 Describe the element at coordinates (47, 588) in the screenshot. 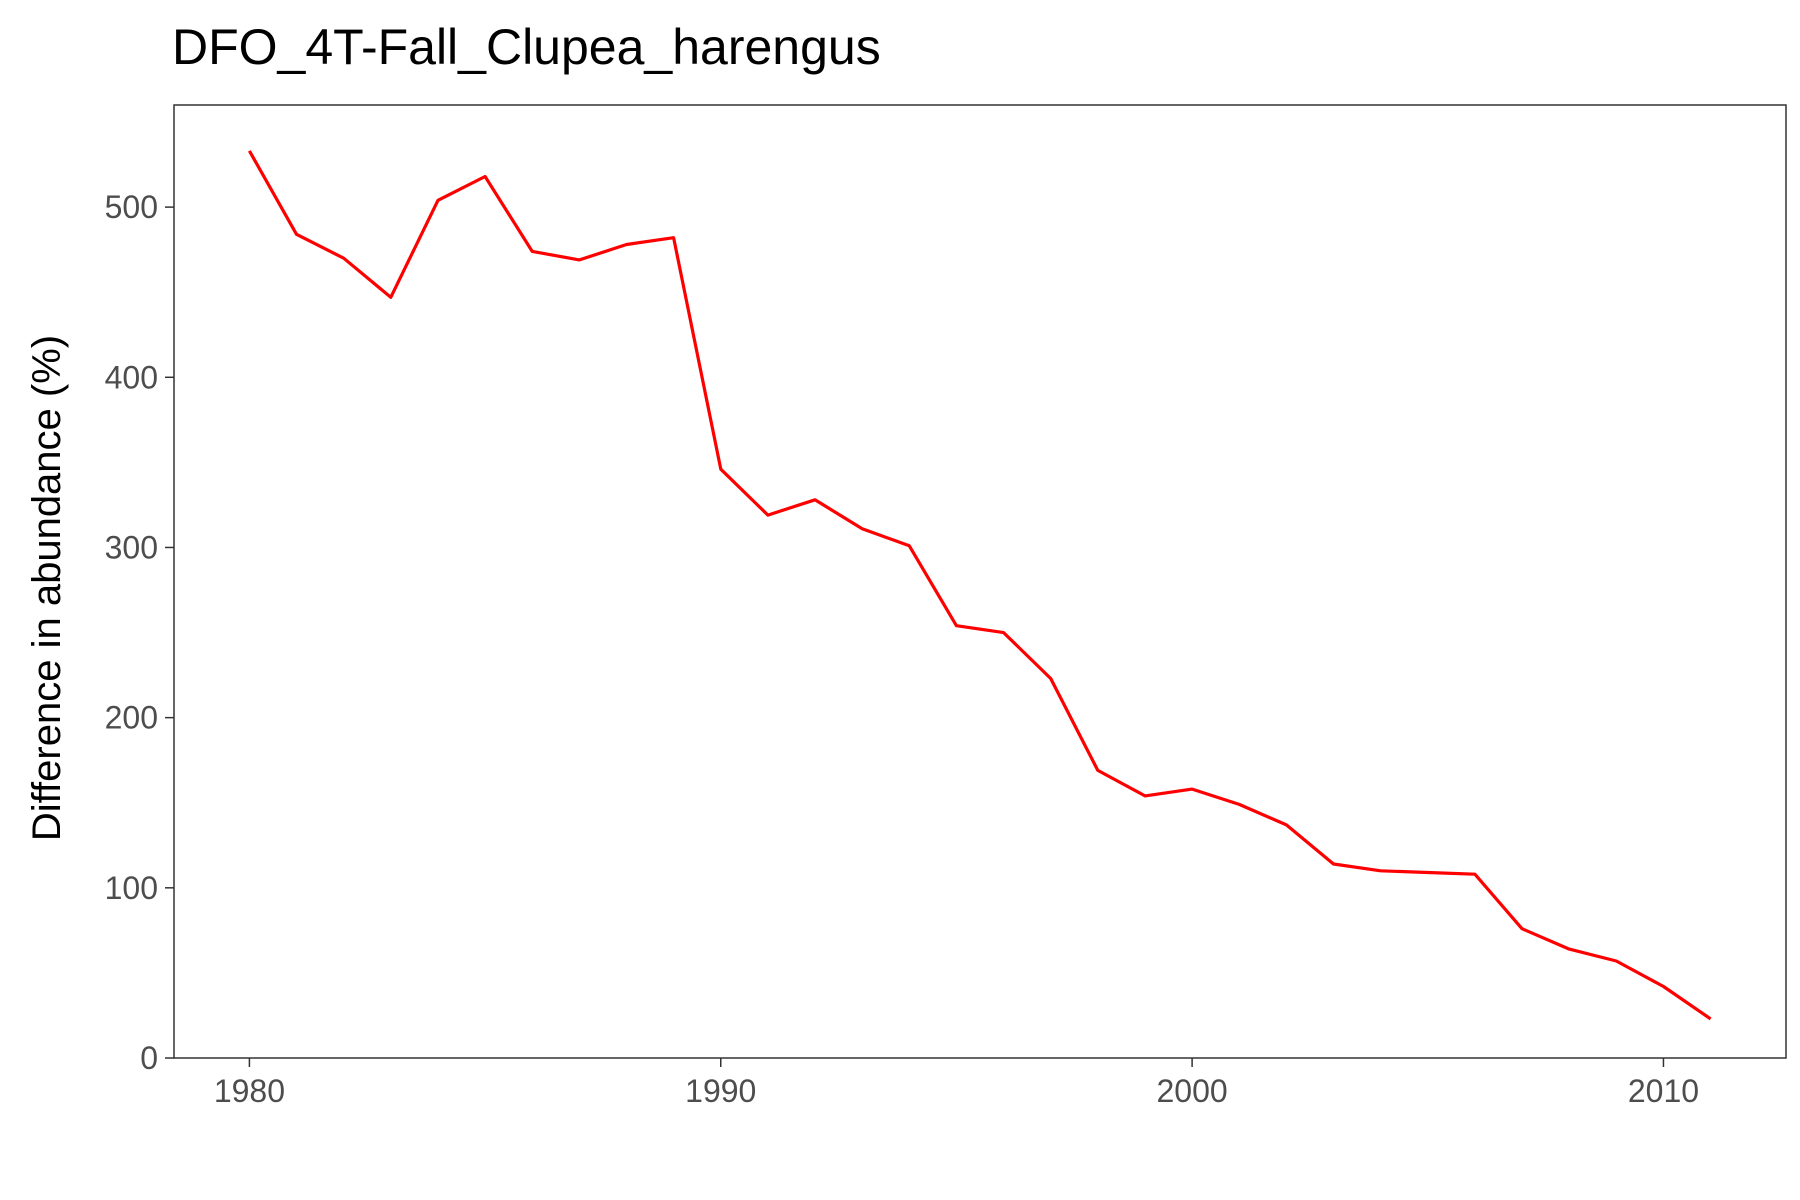

I see `y-axis-label: Difference in abundance (%)` at that location.